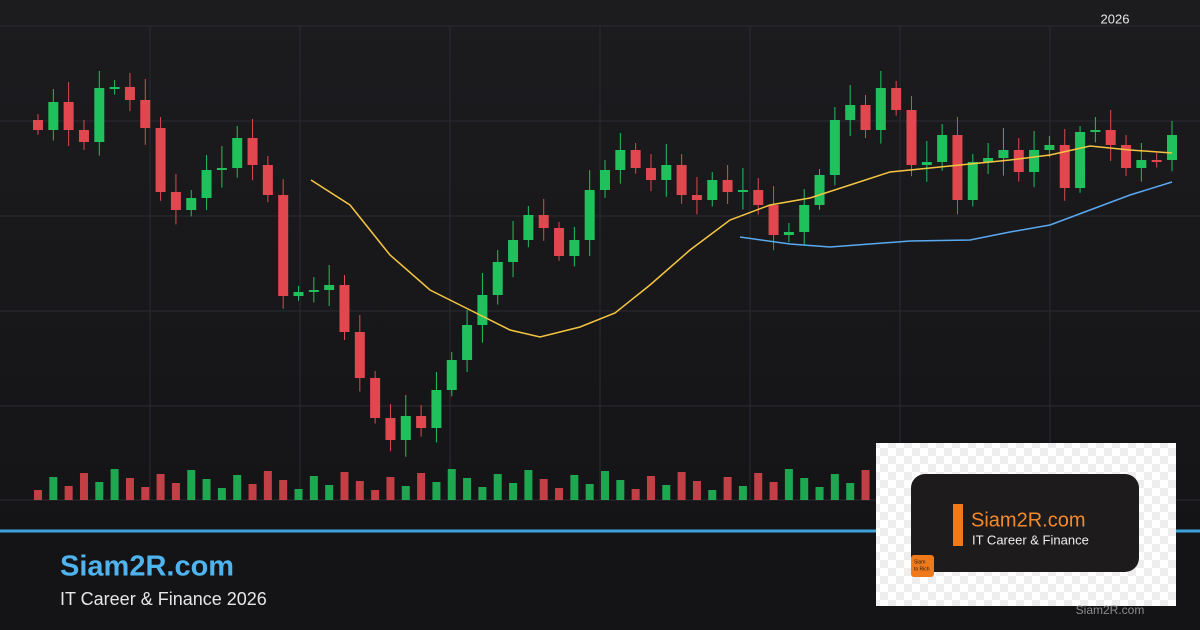 This screenshot has height=630, width=1200. I want to click on logo-title: Siam2R.com, so click(1028, 520).